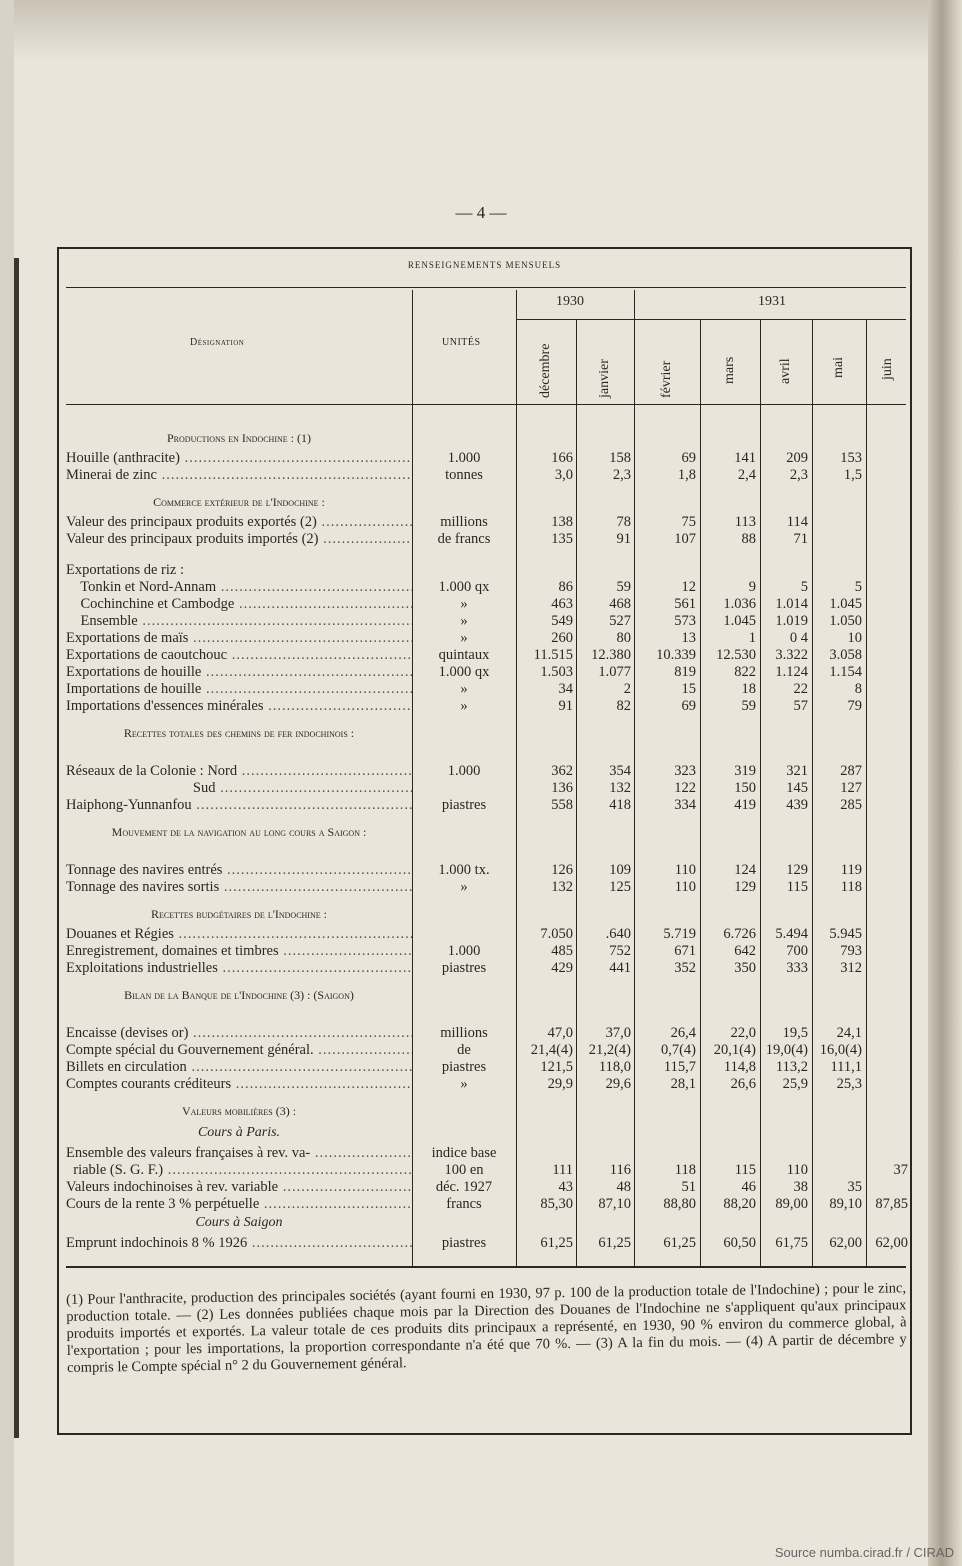  I want to click on cell-avril: 19,0(4), so click(786, 1050).